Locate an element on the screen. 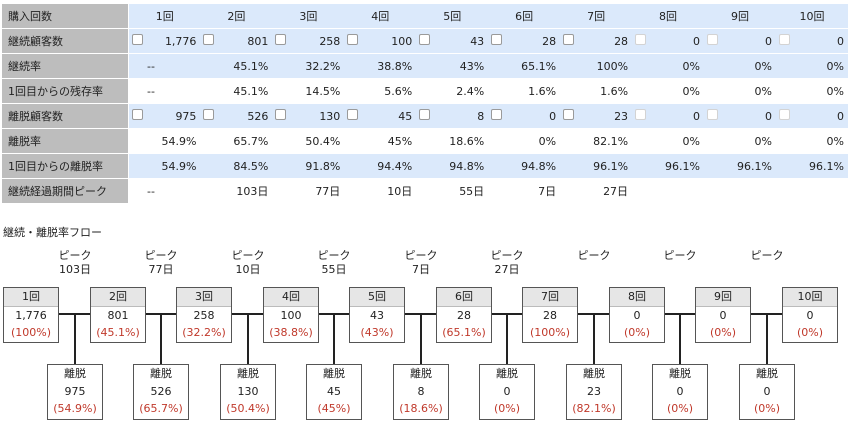  cell-value: 10日 is located at coordinates (400, 191).